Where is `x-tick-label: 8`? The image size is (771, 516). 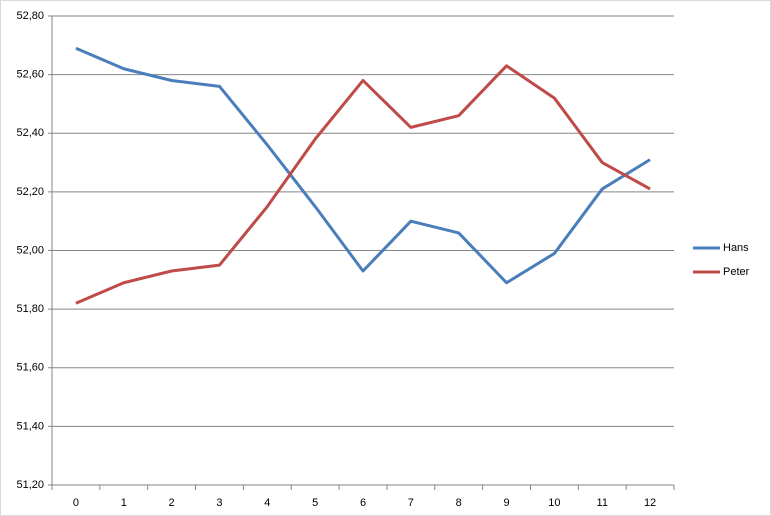 x-tick-label: 8 is located at coordinates (459, 503).